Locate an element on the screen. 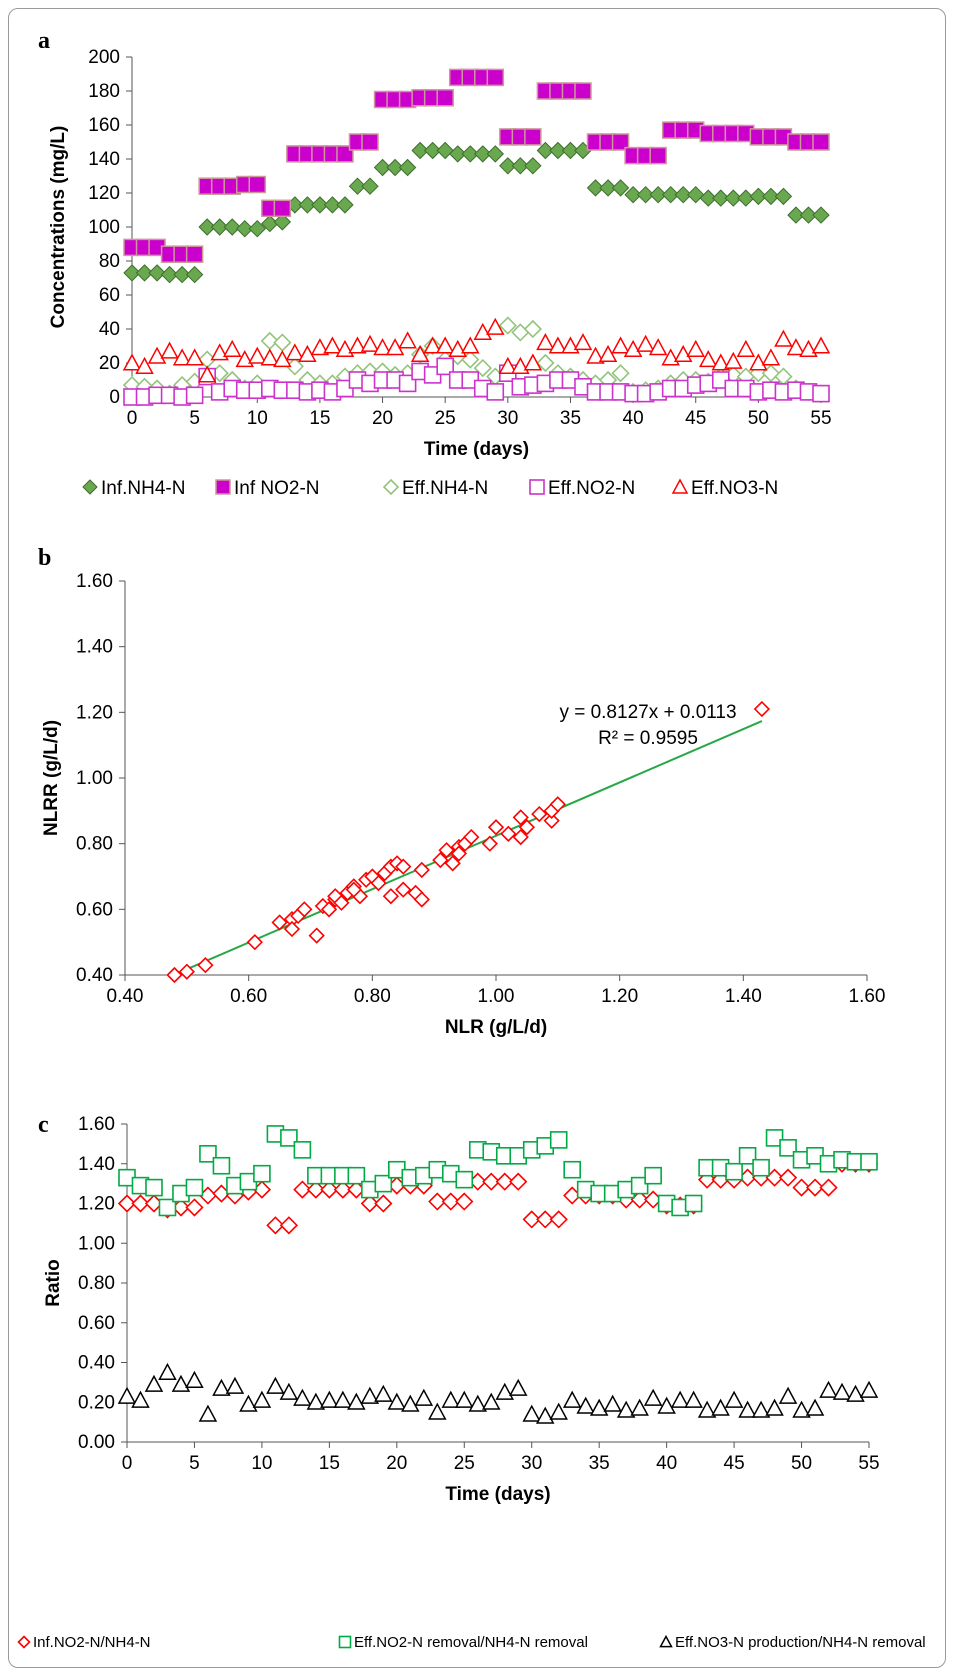 This screenshot has height=1675, width=957. x-tick-label: 55 is located at coordinates (820, 418).